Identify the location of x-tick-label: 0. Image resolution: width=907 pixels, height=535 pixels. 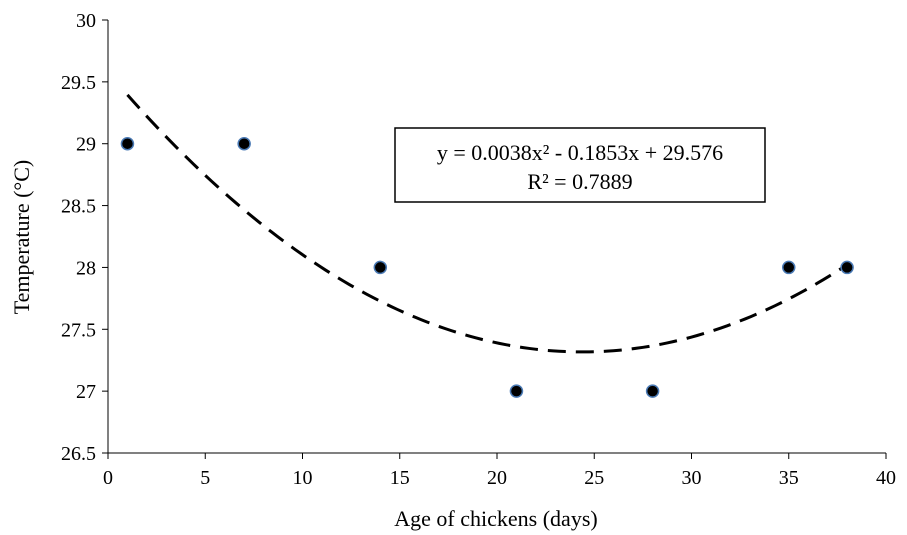
(108, 478).